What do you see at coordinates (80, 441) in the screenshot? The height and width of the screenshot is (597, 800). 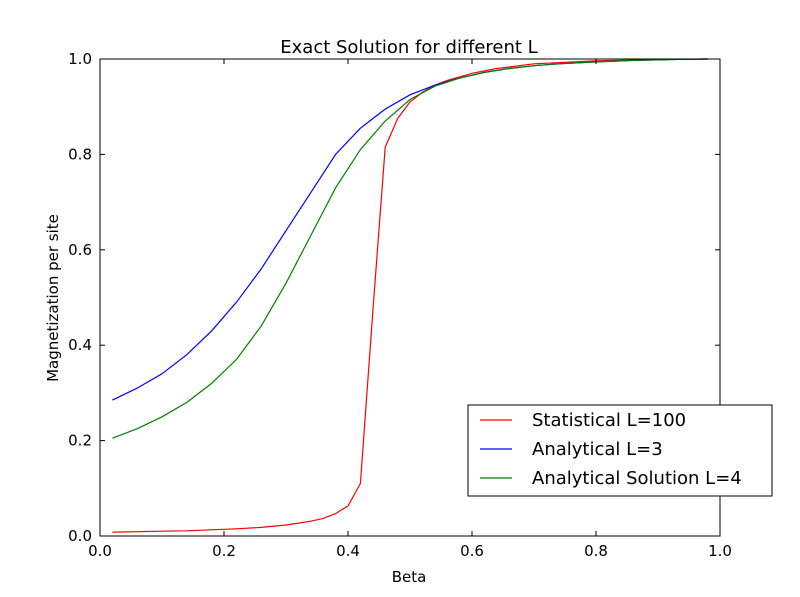 I see `y-tick-label: 0.2` at bounding box center [80, 441].